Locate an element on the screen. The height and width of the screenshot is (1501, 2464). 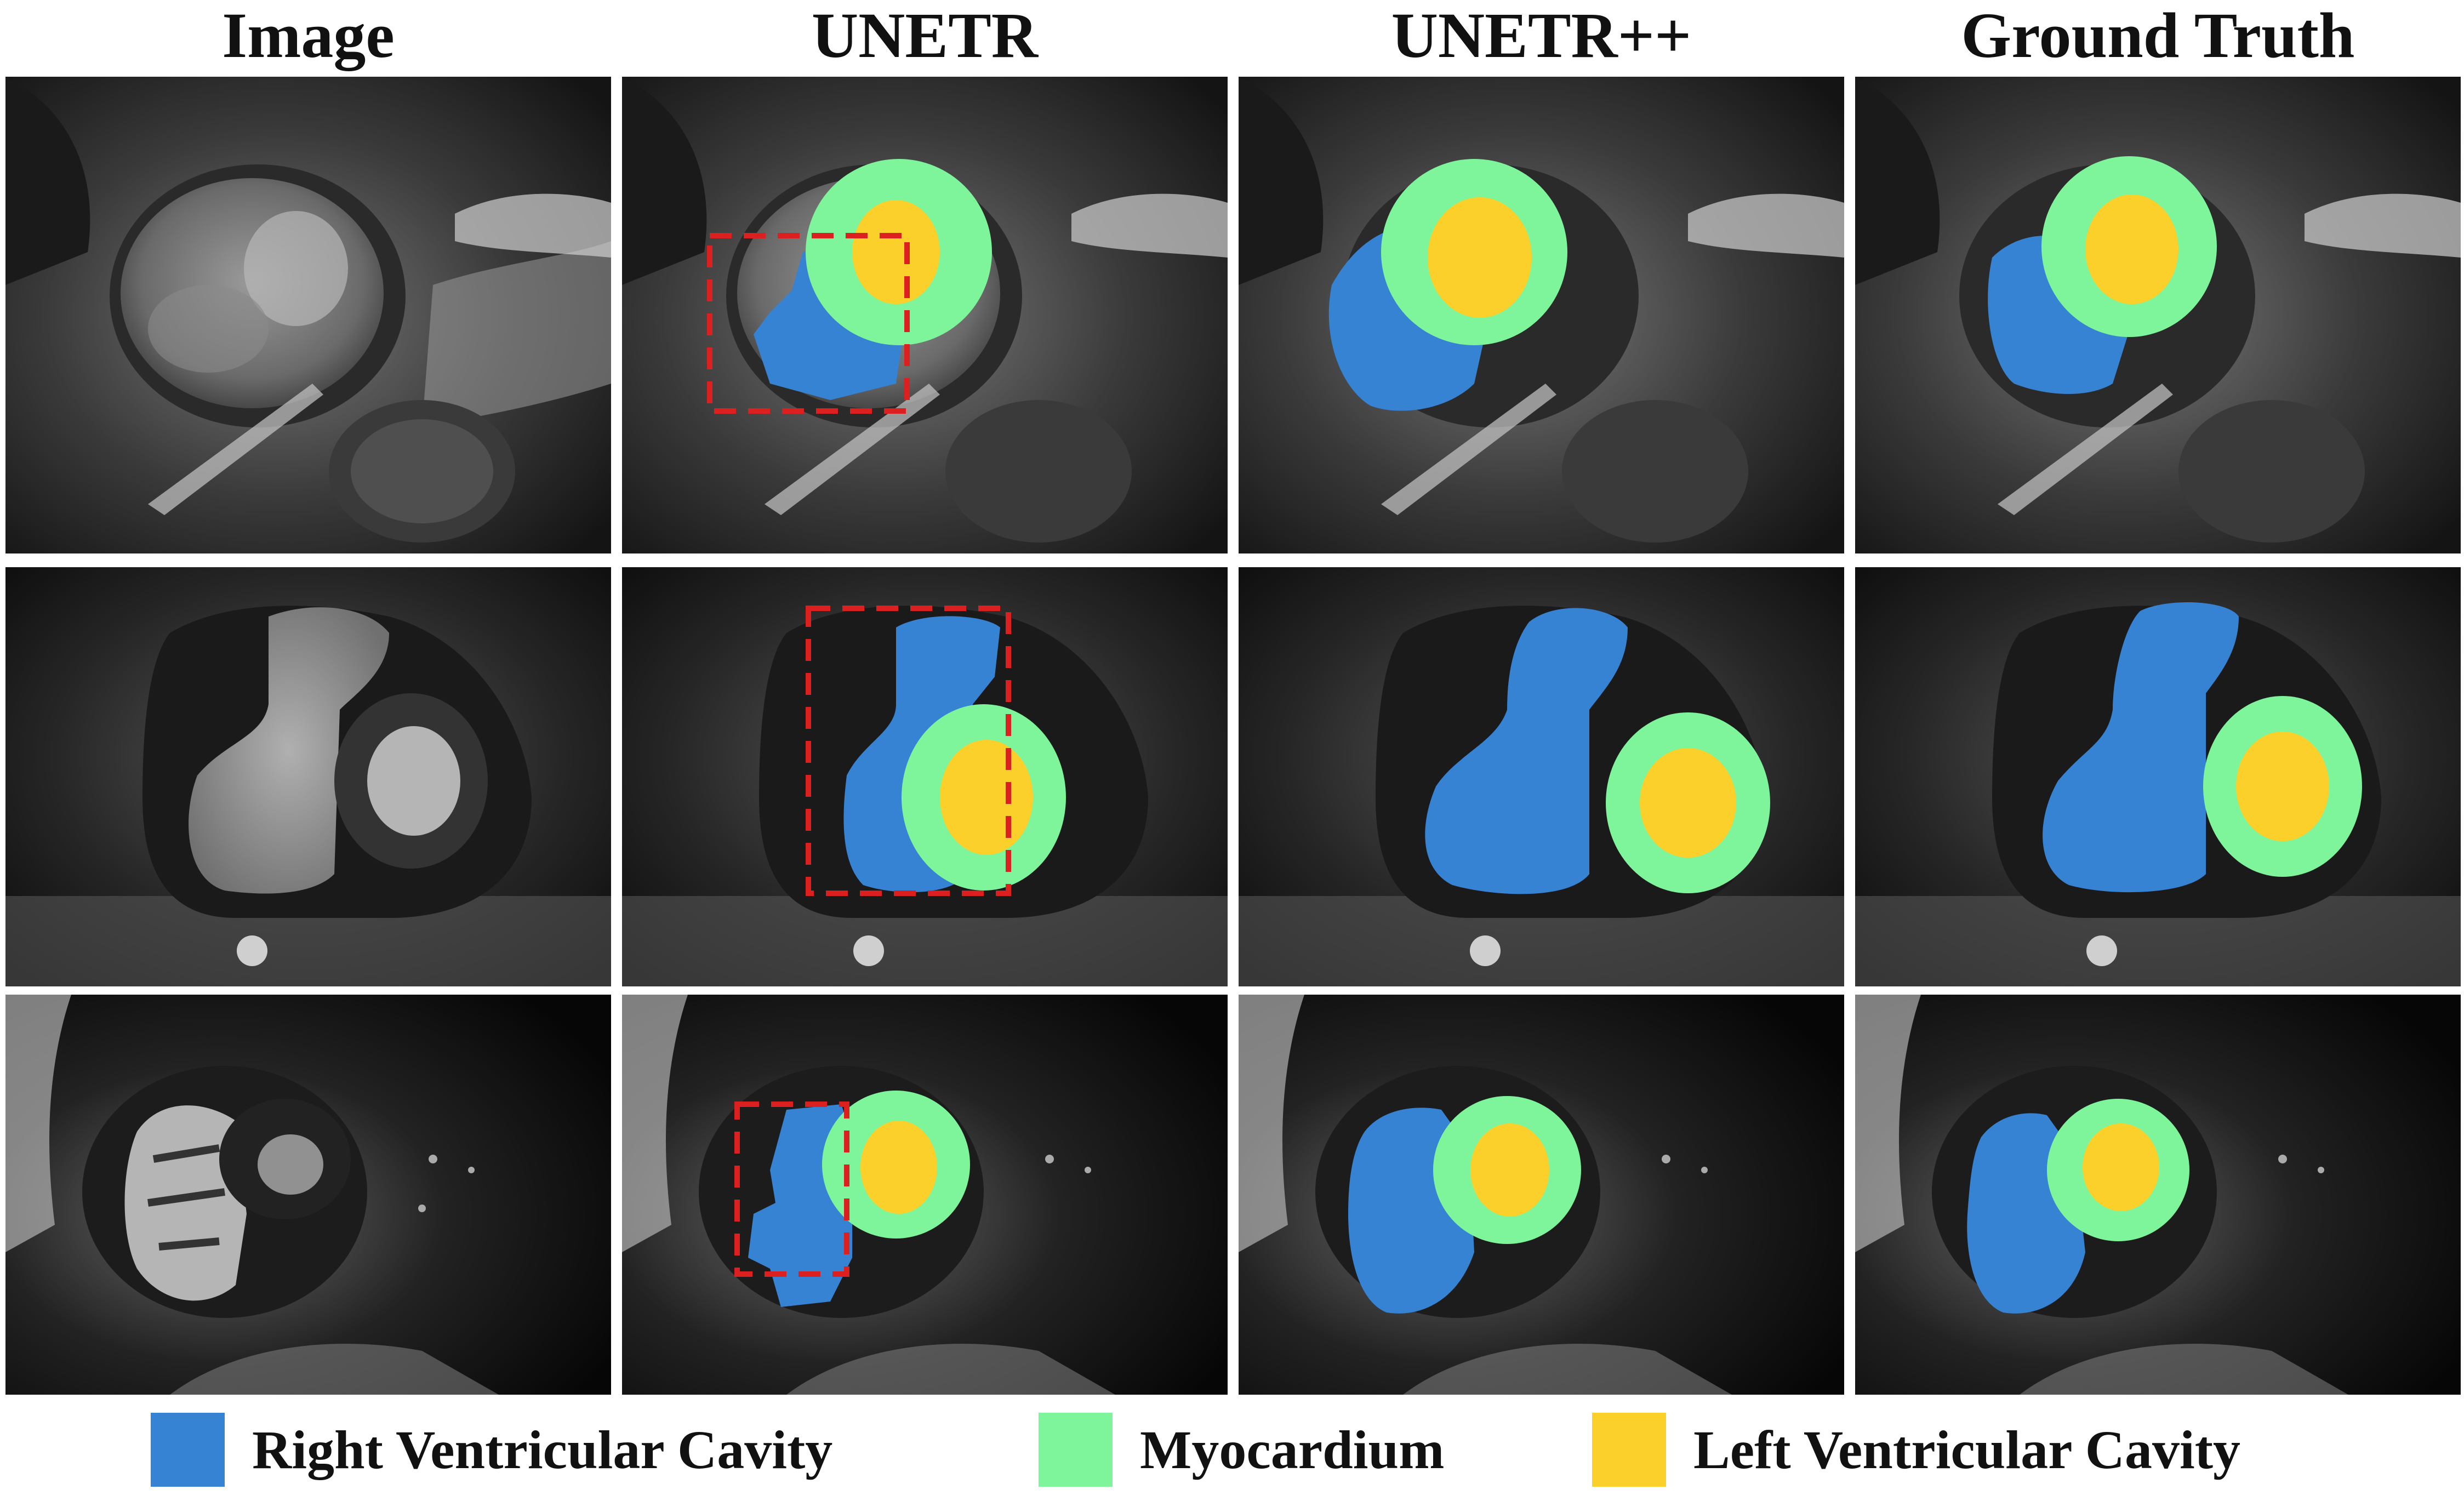
column-header-unetrpp: UNETR++ is located at coordinates (1541, 35).